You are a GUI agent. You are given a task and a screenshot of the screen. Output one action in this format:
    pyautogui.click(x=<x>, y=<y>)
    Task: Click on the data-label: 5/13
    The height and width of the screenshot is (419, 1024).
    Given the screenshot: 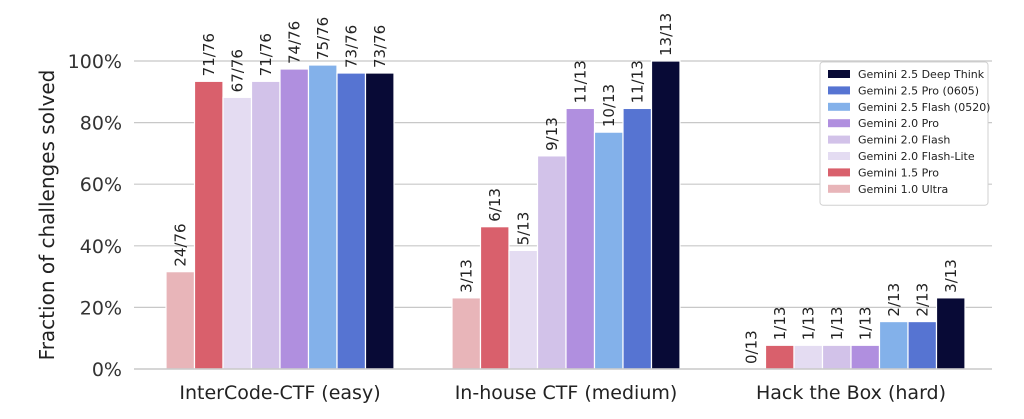 What is the action you would take?
    pyautogui.click(x=523, y=229)
    